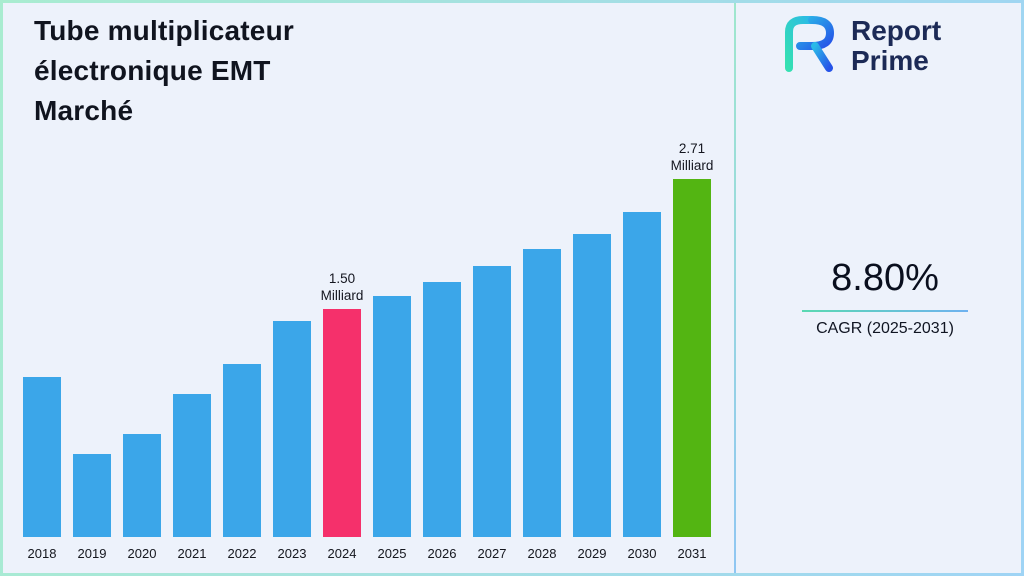 The image size is (1024, 576). I want to click on bar-2021, so click(192, 465).